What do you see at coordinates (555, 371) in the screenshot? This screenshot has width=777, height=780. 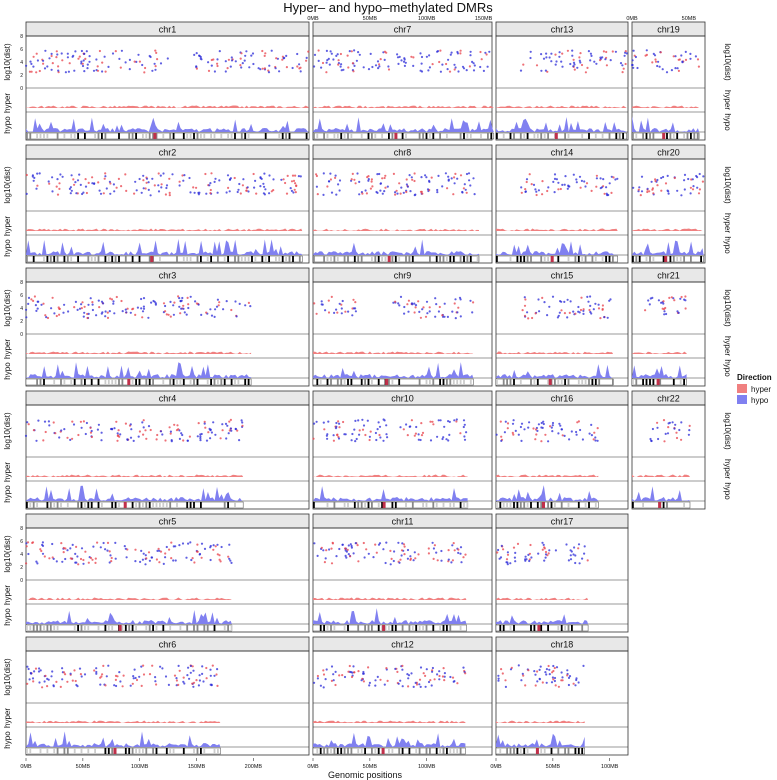 I see `hypo-density-chr15` at bounding box center [555, 371].